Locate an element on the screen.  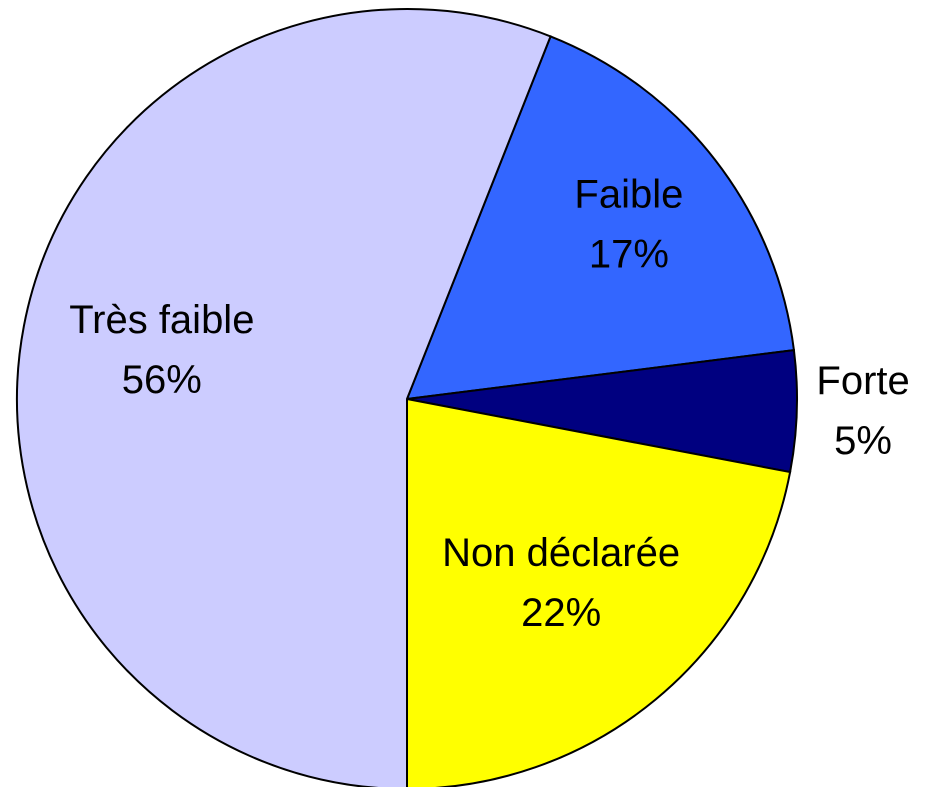
slice-value-label: 5% is located at coordinates (863, 441).